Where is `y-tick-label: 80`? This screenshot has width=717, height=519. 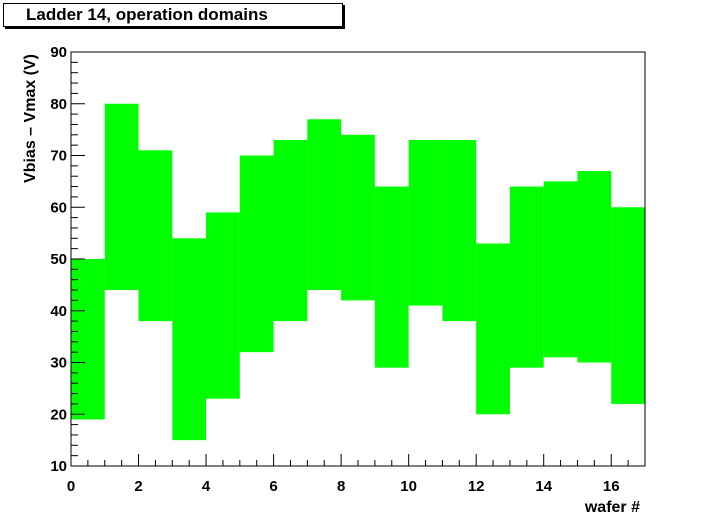
y-tick-label: 80 is located at coordinates (58, 104).